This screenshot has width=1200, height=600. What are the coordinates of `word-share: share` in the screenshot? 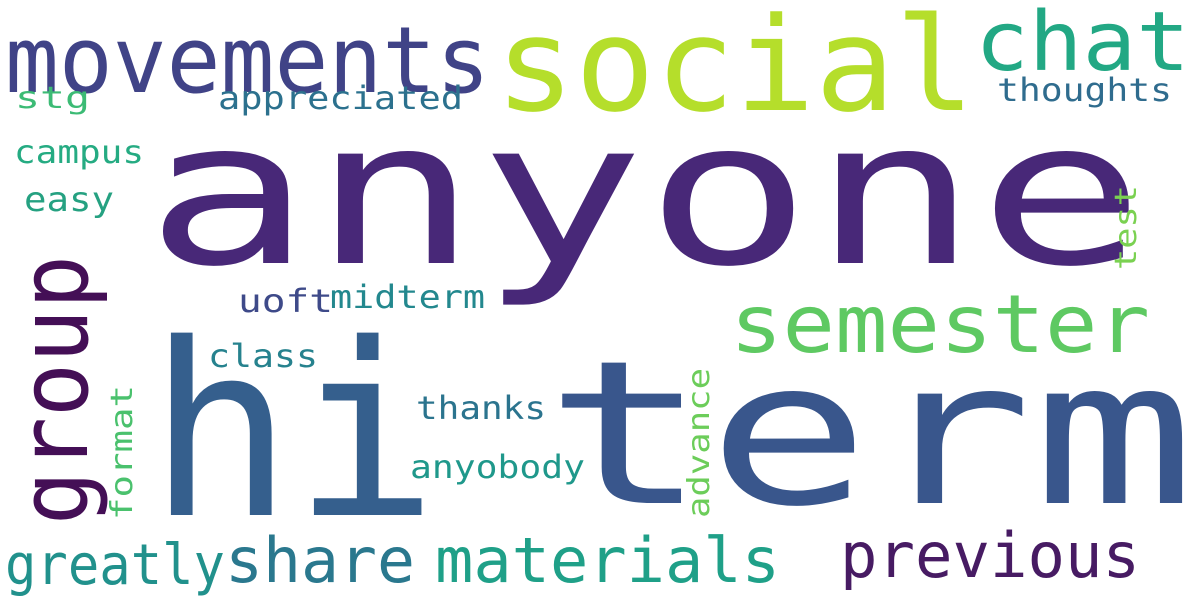 It's located at (320, 560).